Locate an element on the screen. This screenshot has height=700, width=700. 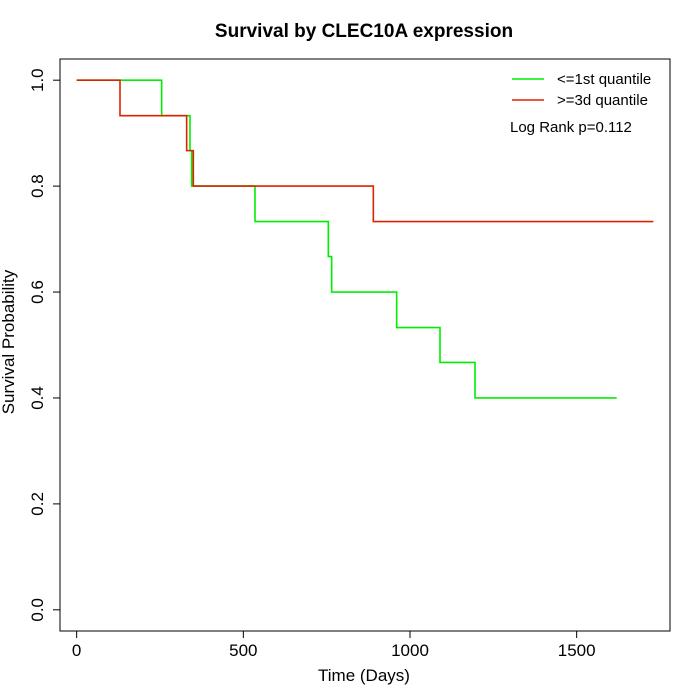
y-tick-label: 0.6 is located at coordinates (37, 292).